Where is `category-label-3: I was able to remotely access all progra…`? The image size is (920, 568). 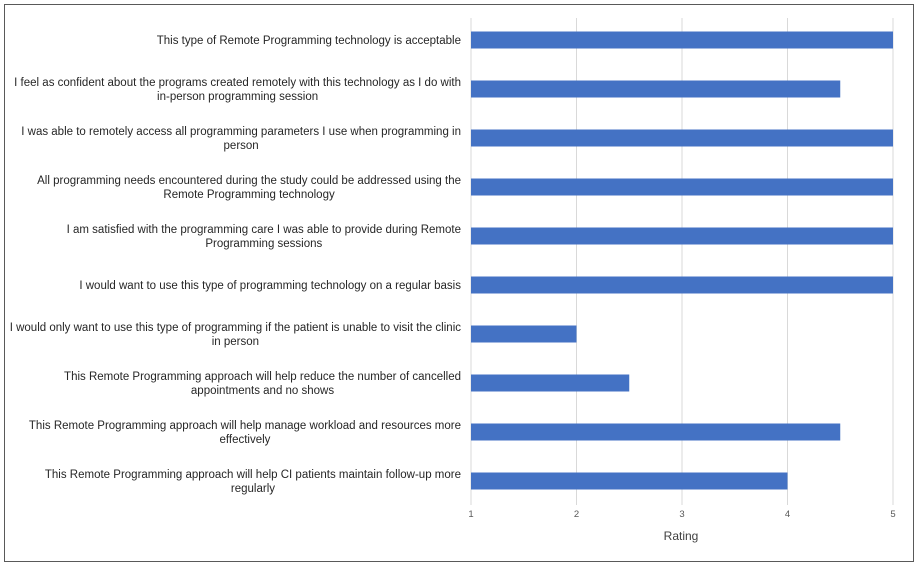
category-label-3: I was able to remotely access all progra… is located at coordinates (241, 139).